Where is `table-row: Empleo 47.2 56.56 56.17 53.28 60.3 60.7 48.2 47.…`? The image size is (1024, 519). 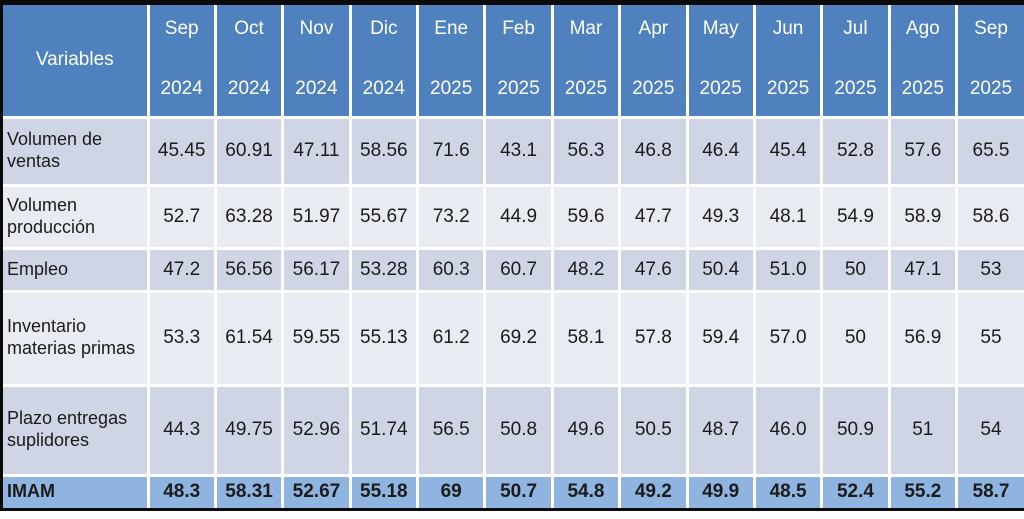
table-row: Empleo 47.2 56.56 56.17 53.28 60.3 60.7 48.2 47.… is located at coordinates (513, 269).